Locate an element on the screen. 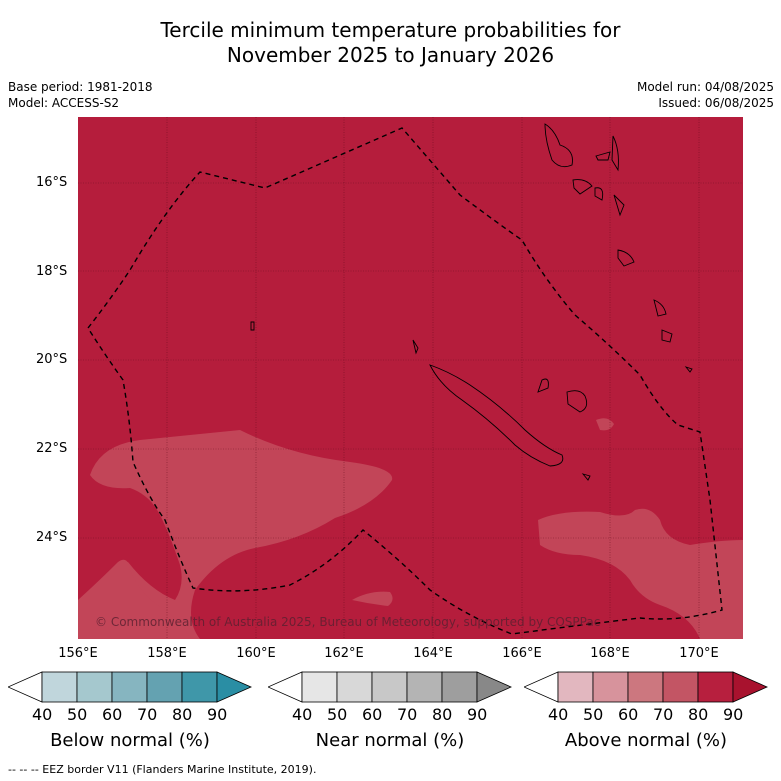 The image size is (781, 781). base-period: Base period: 1981-2018 is located at coordinates (80, 87).